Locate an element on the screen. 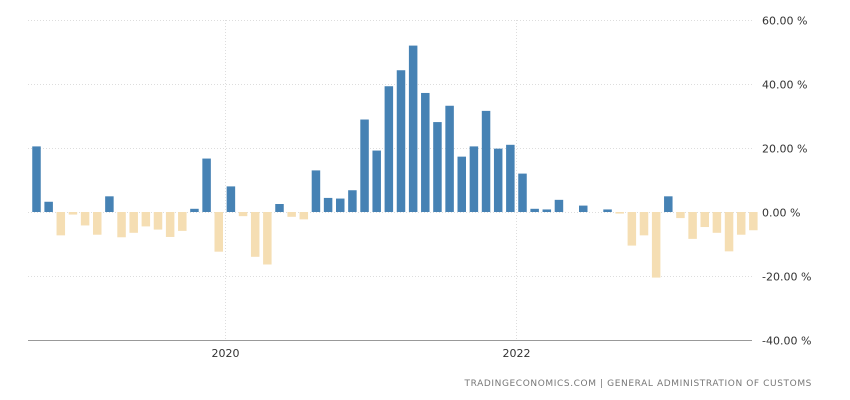 This screenshot has width=850, height=400. y-tick-label: 20.00 % is located at coordinates (784, 149).